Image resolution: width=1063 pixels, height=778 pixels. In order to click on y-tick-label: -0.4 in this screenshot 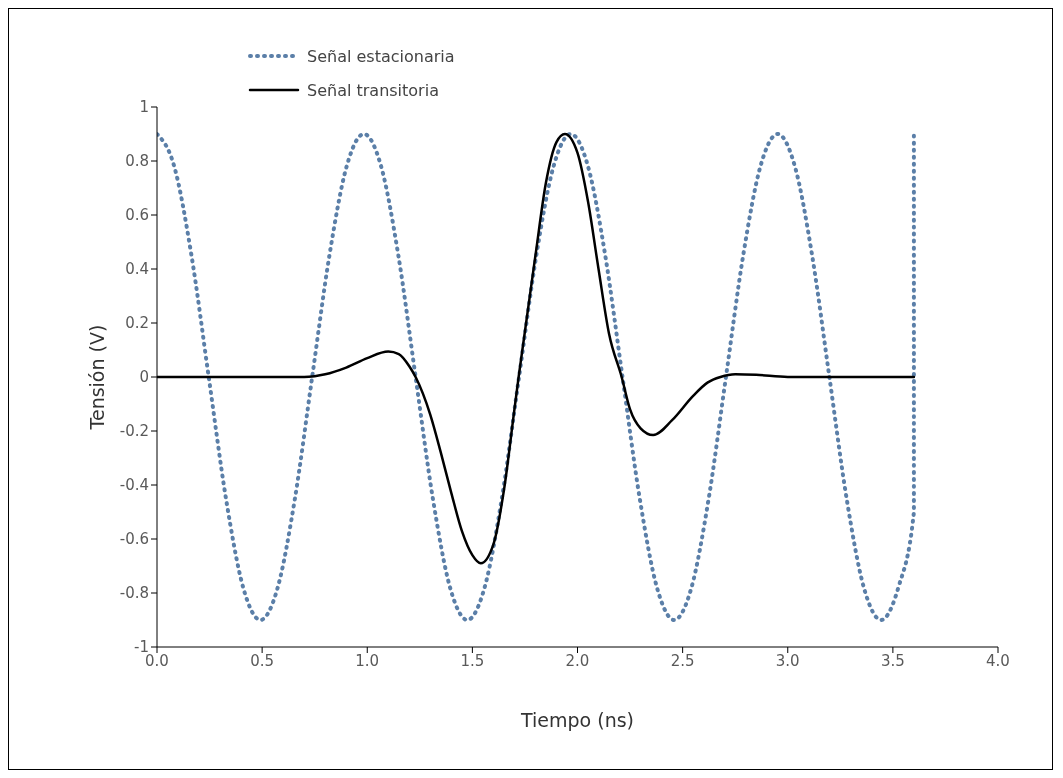, I will do `click(134, 485)`.